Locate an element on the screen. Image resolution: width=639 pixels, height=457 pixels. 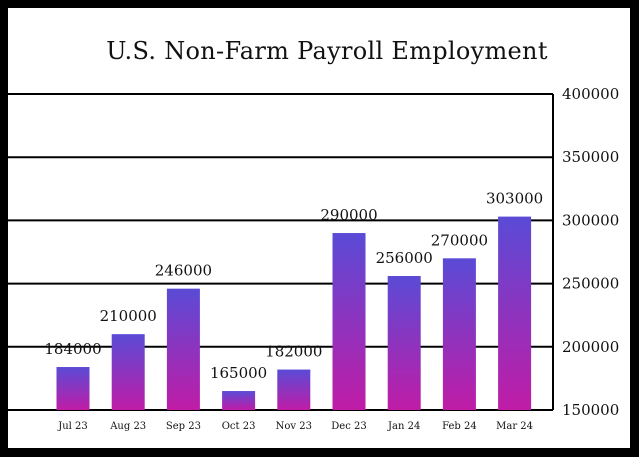
data-label: 290000 is located at coordinates (348, 215).